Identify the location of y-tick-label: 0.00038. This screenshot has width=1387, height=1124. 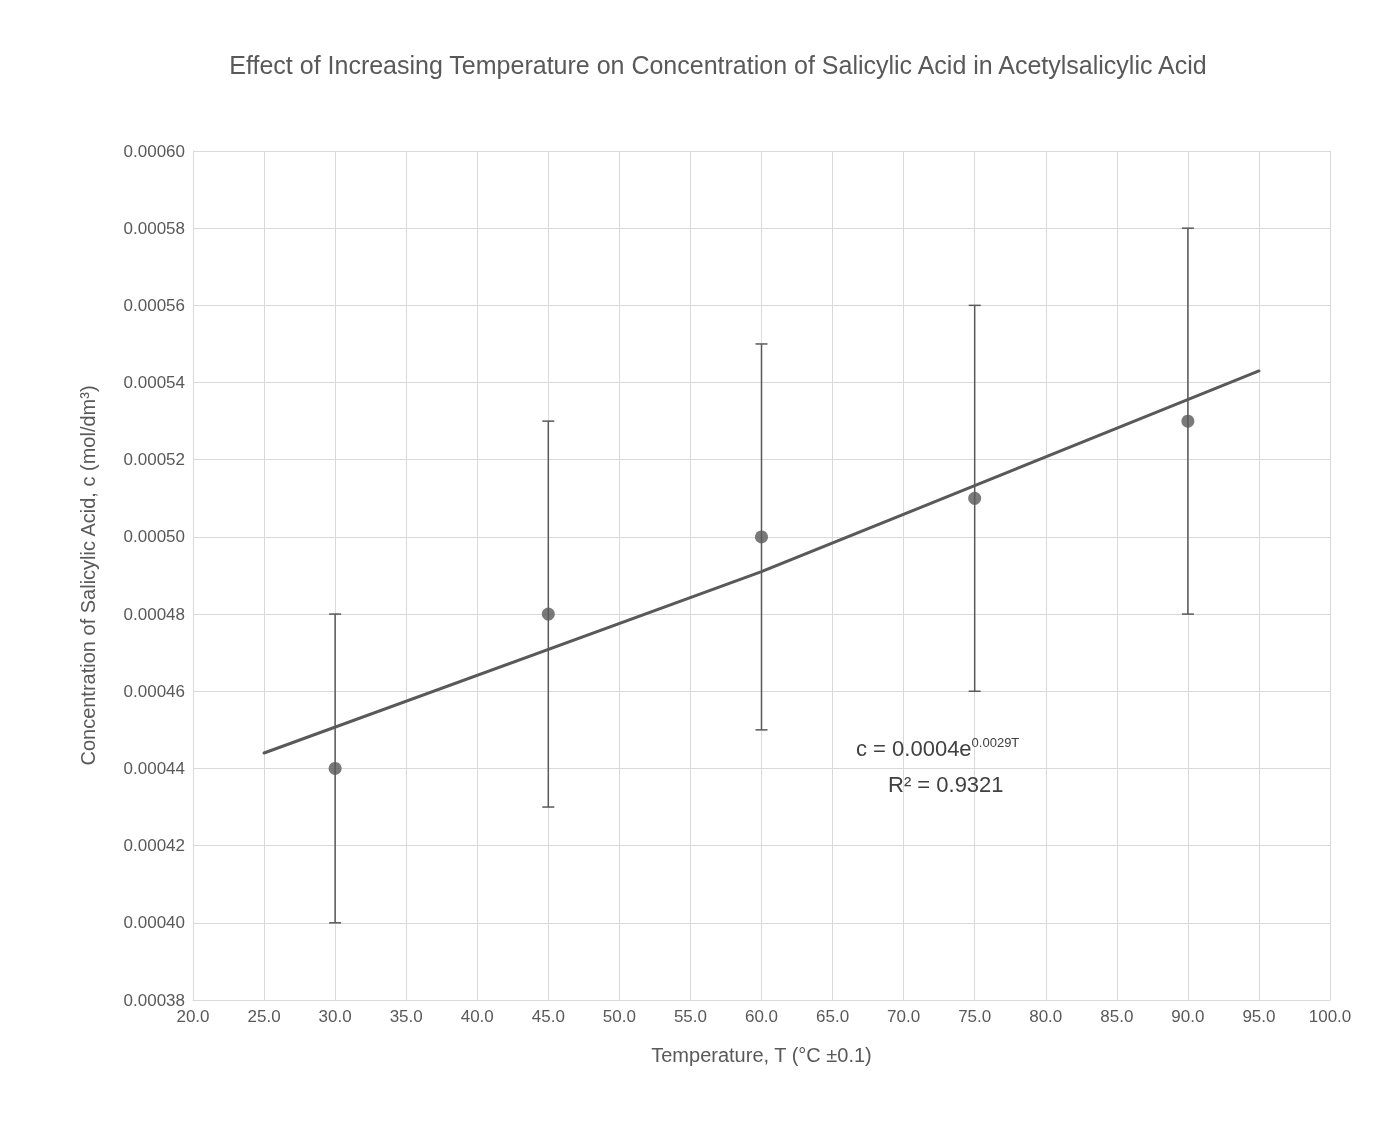
(154, 1000).